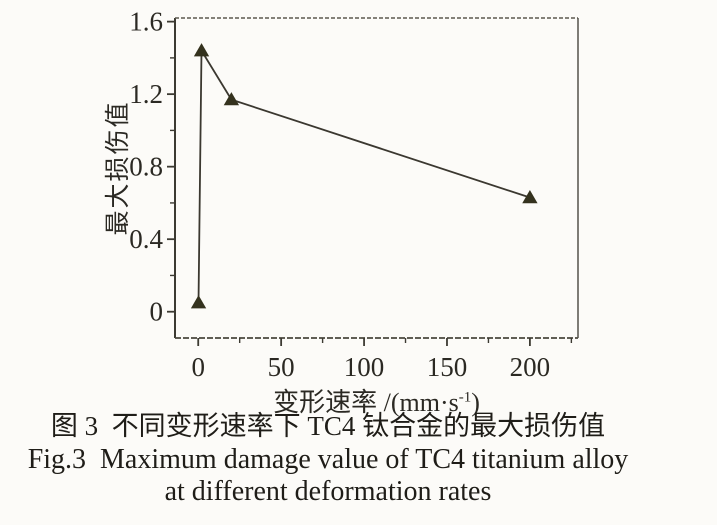 The image size is (717, 525). Describe the element at coordinates (366, 402) in the screenshot. I see `x-axis-title-text: 变形速率 /(mm·s` at that location.